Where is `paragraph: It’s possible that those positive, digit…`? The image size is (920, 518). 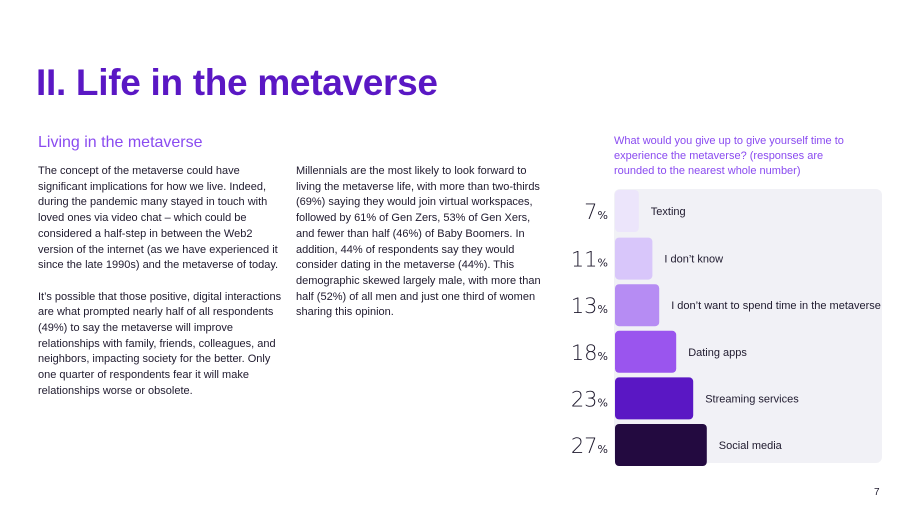 paragraph: It’s possible that those positive, digit… is located at coordinates (160, 343).